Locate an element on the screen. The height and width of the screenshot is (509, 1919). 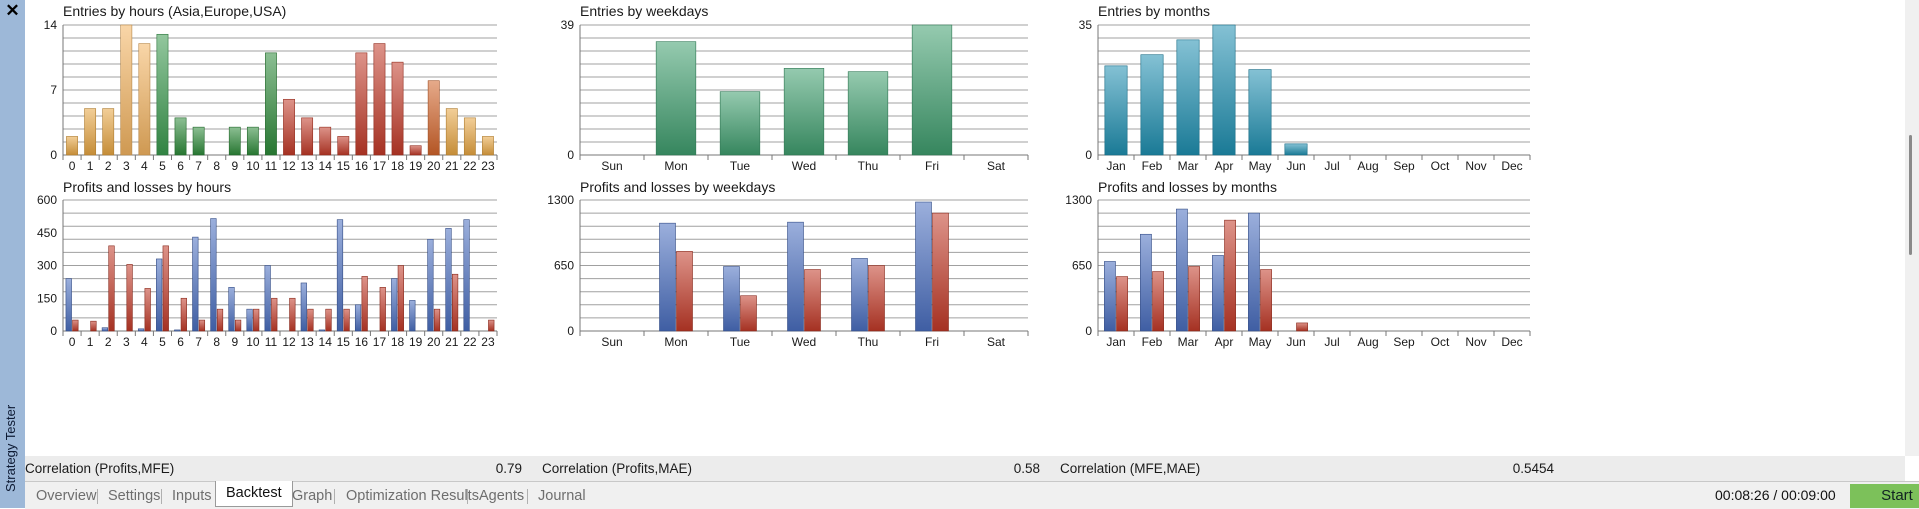
y-tick-label: 39 is located at coordinates (568, 25).